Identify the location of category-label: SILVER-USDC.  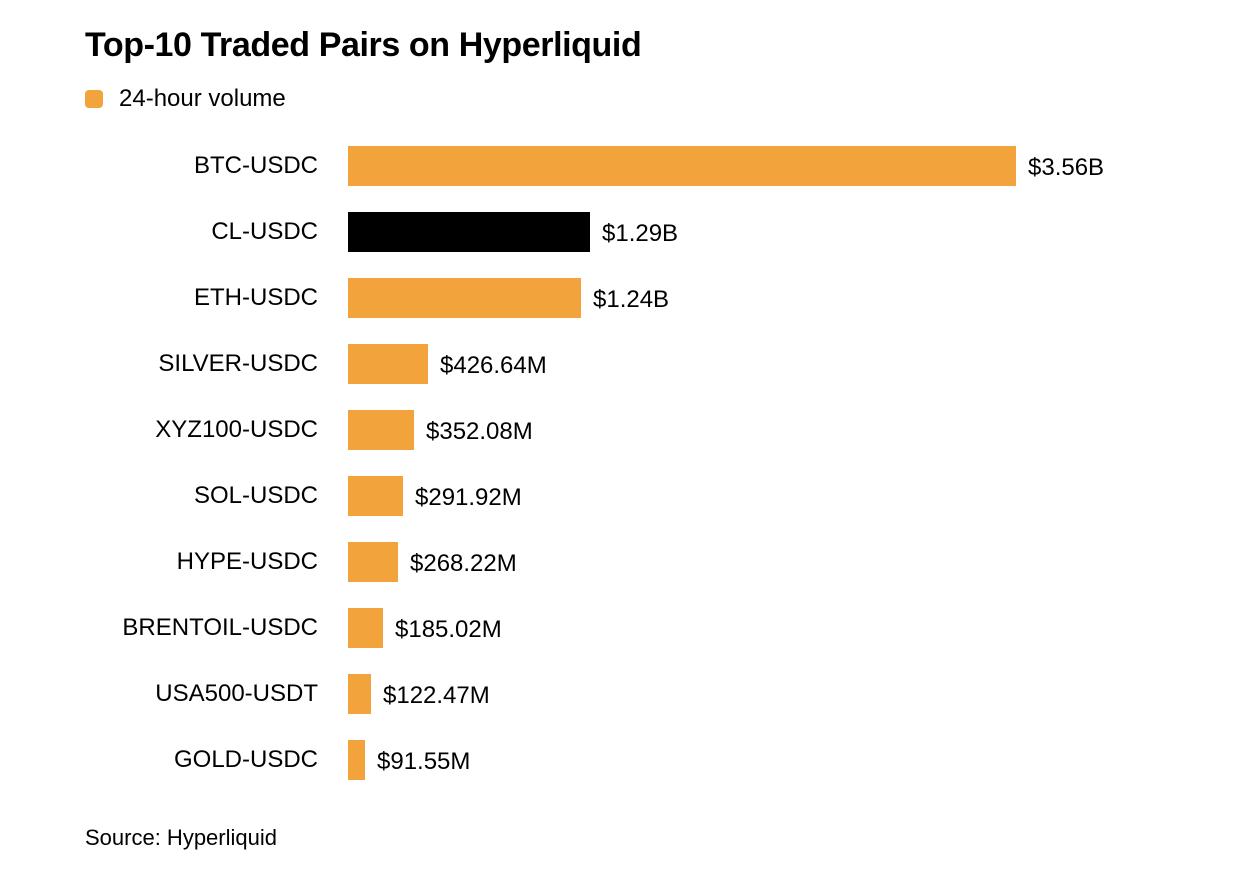
(238, 364).